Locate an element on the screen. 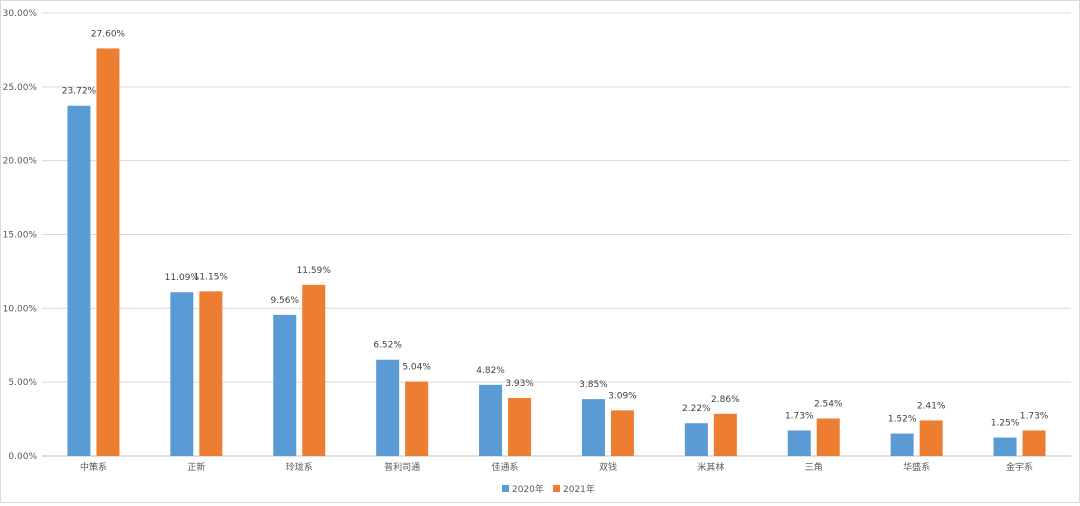 The width and height of the screenshot is (1080, 506). data-label: 5.04% is located at coordinates (416, 368).